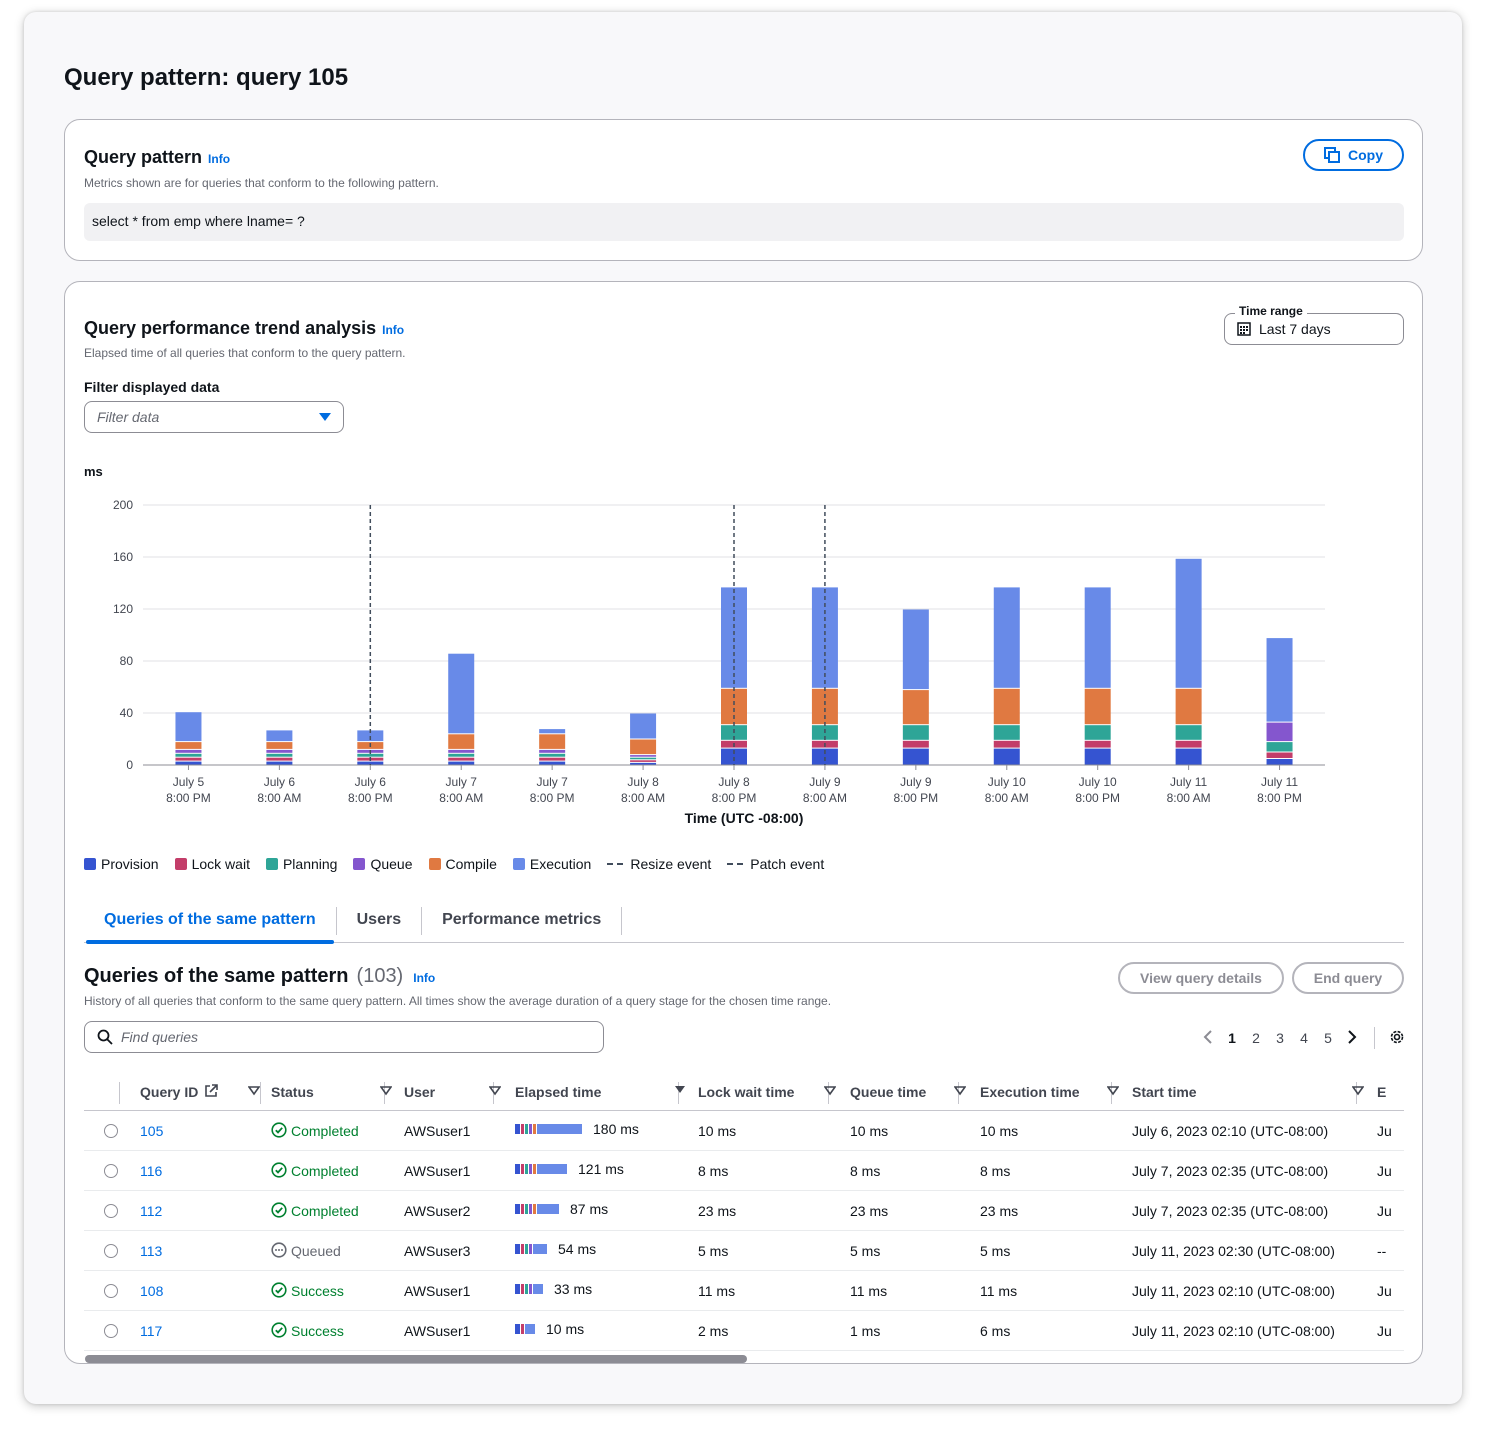  I want to click on query-id-link: 113, so click(151, 1251).